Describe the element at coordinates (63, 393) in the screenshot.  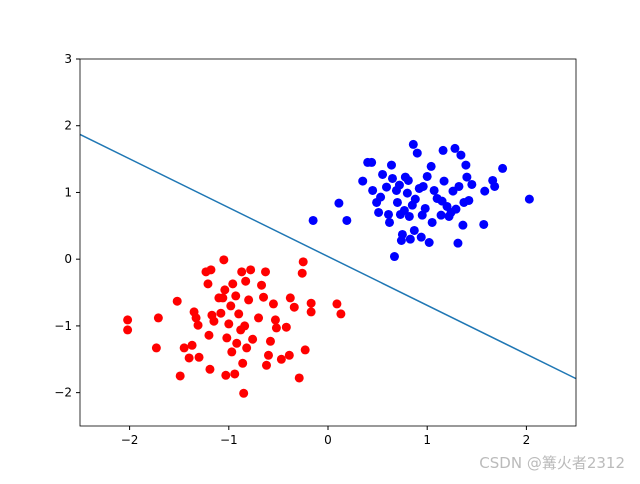
I see `y-tick-label: −2` at that location.